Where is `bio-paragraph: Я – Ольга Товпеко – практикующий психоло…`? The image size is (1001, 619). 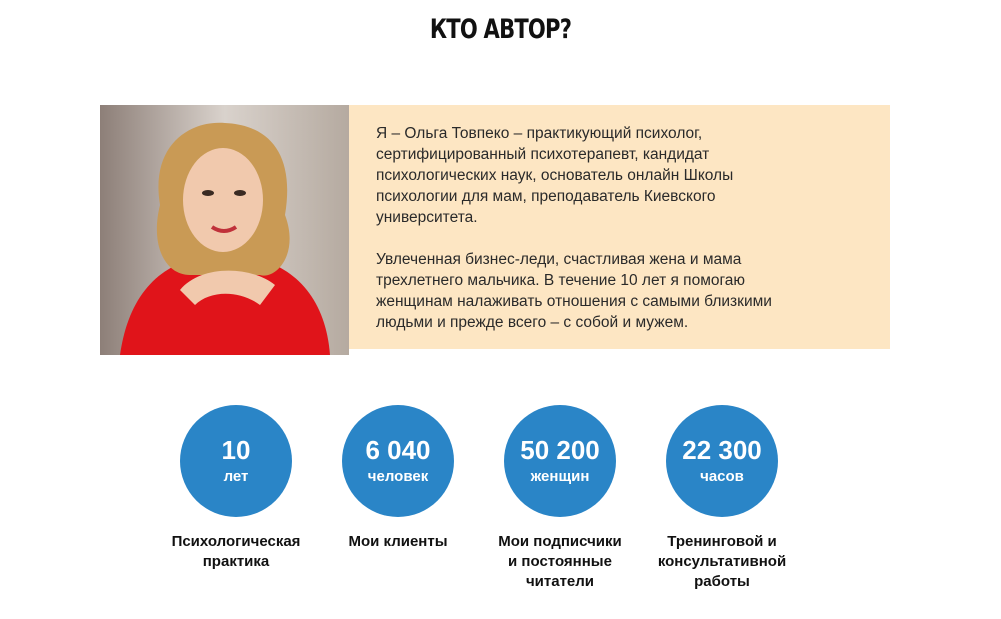
bio-paragraph: Я – Ольга Товпеко – практикующий психоло… is located at coordinates (555, 175).